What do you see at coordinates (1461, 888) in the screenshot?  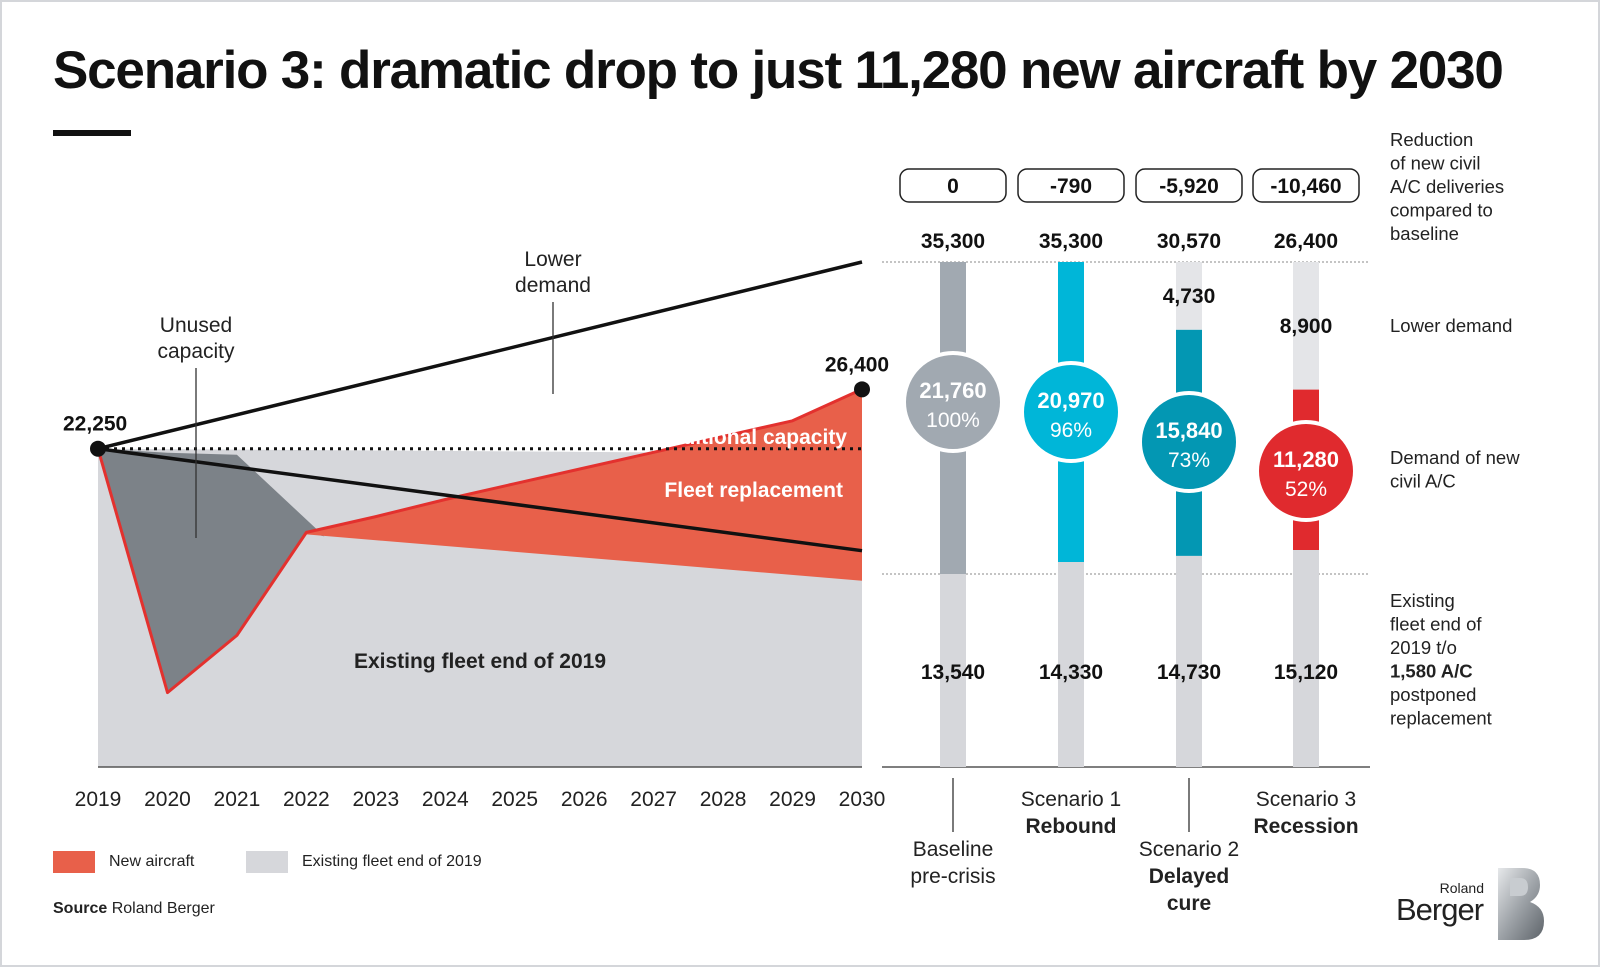 I see `logo-text-small: Roland` at bounding box center [1461, 888].